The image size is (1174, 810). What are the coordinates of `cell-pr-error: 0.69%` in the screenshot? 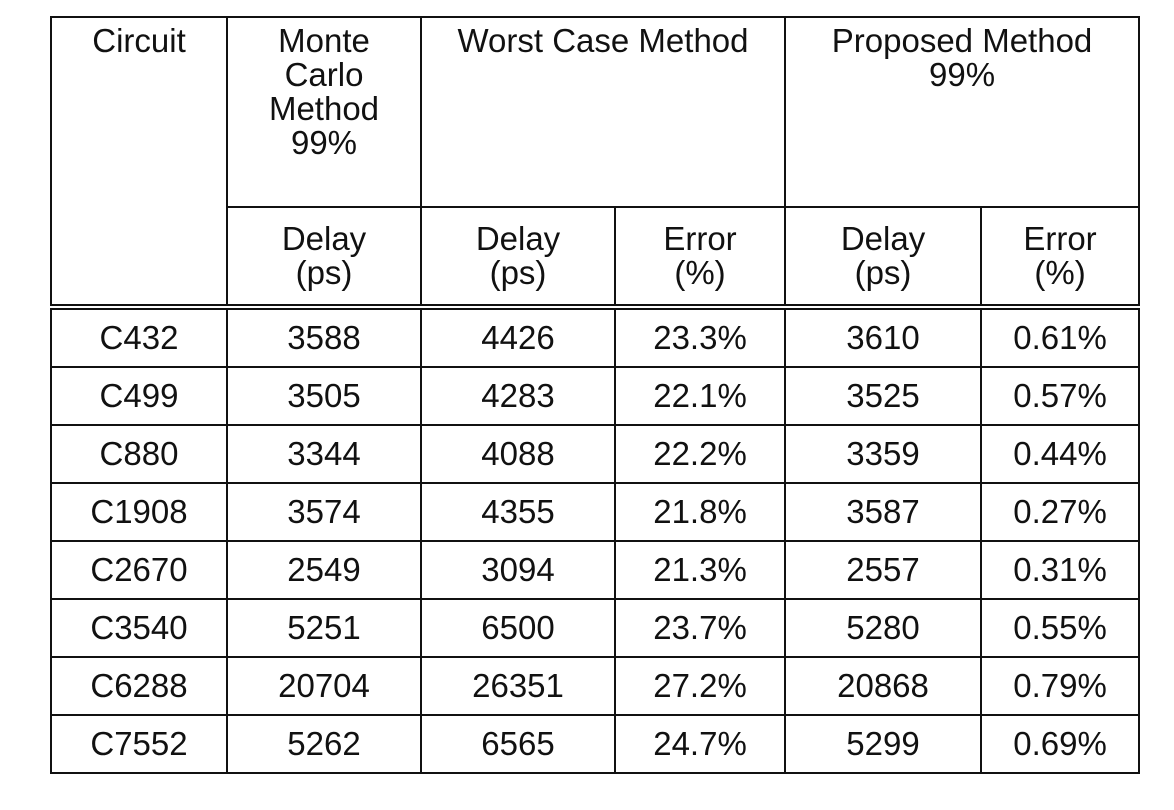 It's located at (1060, 744).